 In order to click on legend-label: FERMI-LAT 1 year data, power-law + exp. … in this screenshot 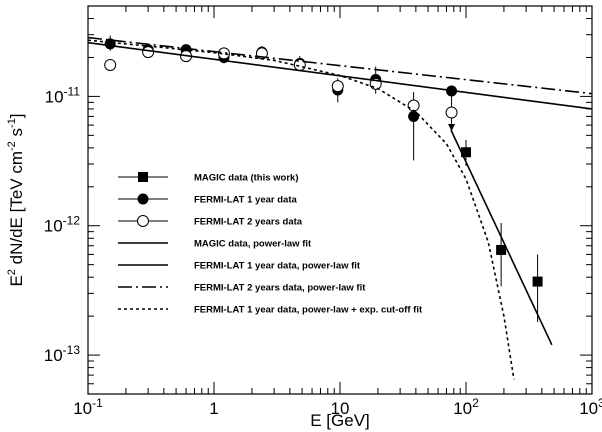, I will do `click(308, 310)`.